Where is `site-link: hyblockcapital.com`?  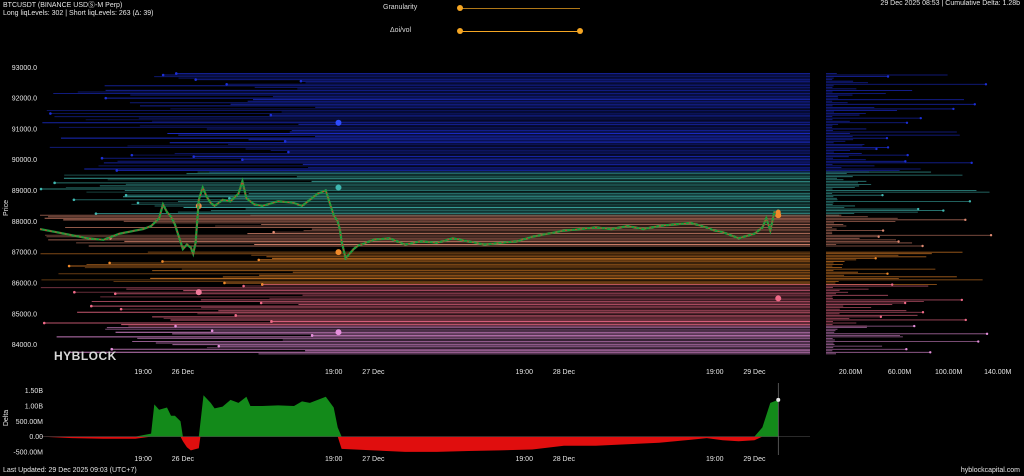
site-link: hyblockcapital.com is located at coordinates (990, 470).